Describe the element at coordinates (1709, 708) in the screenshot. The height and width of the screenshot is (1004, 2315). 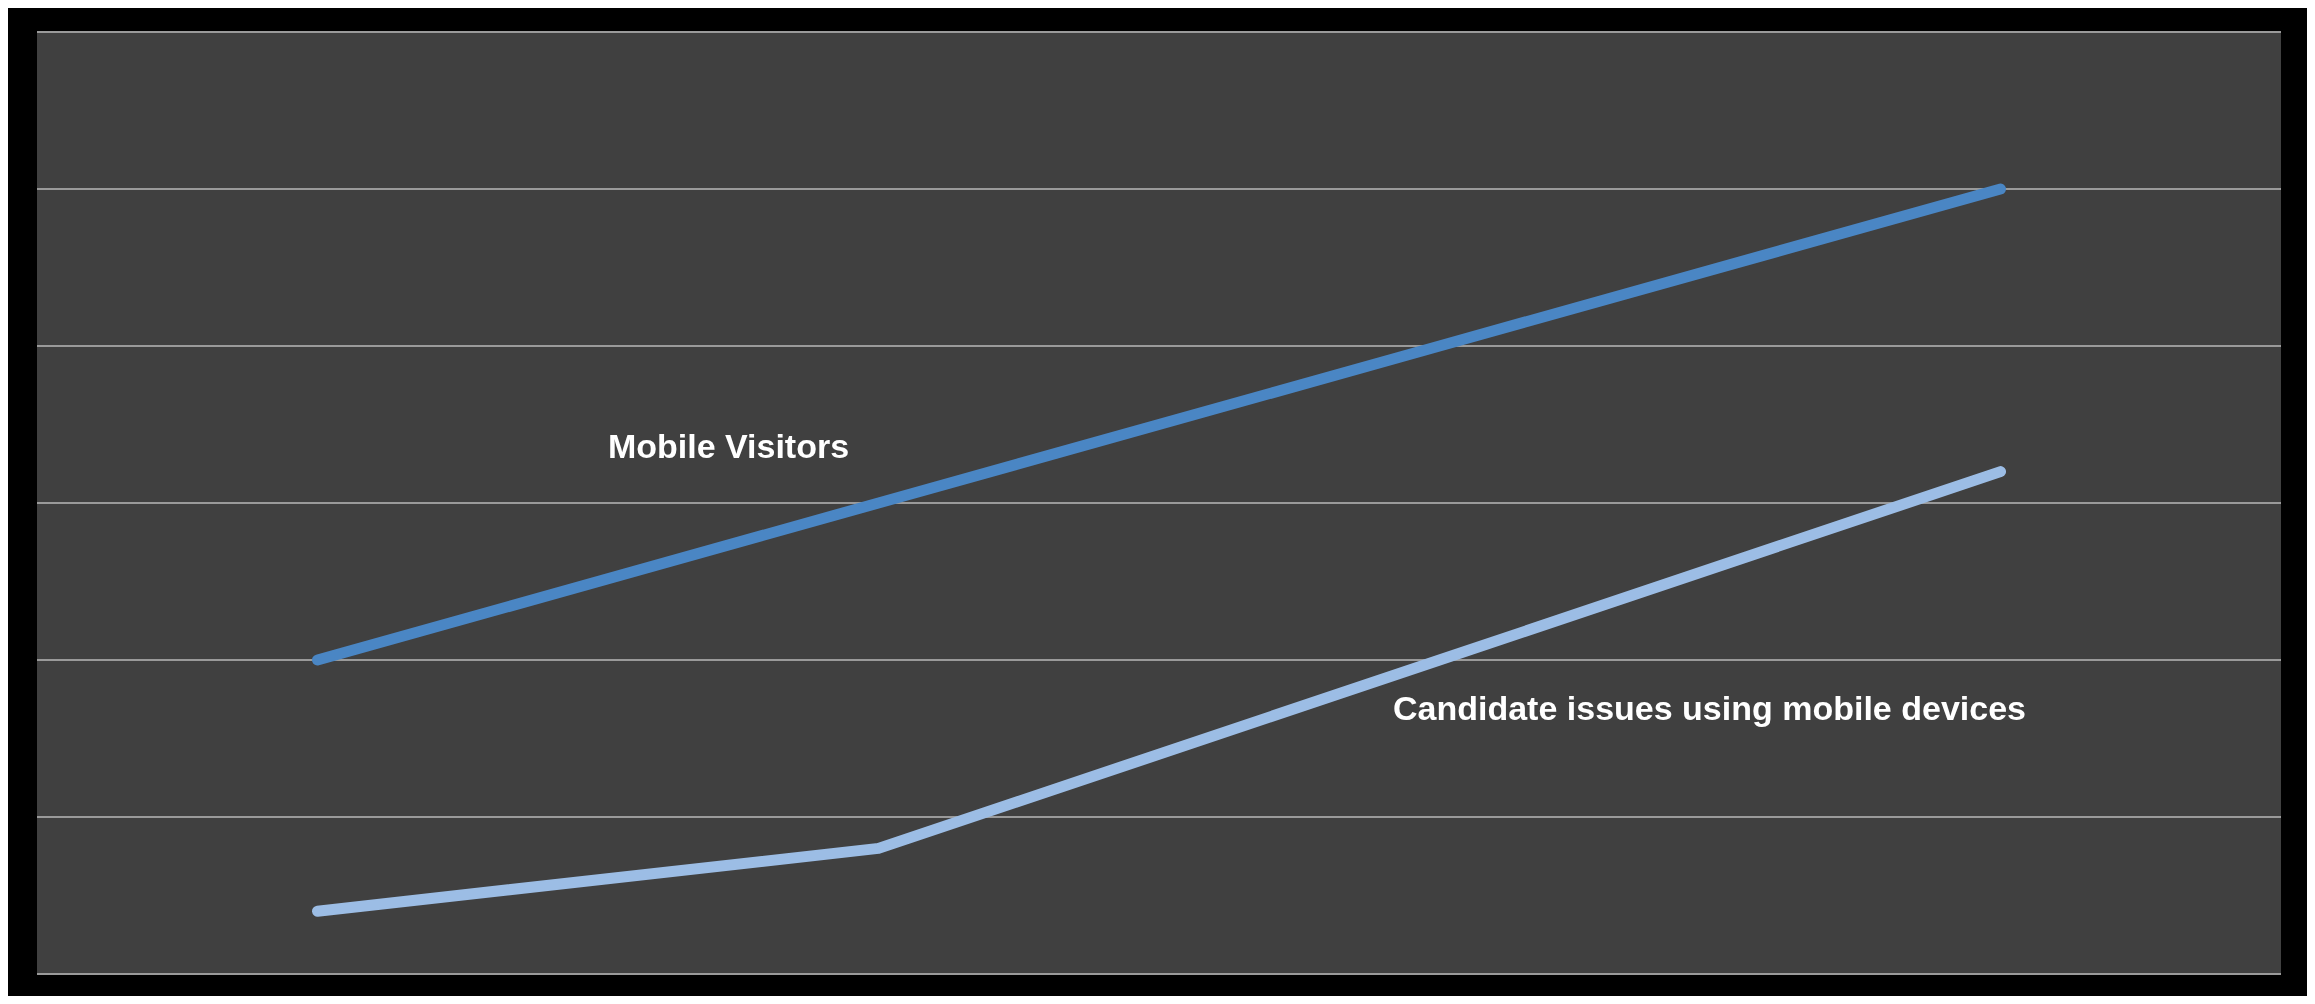
I see `series-label: Candidate issues using mobile devices` at that location.